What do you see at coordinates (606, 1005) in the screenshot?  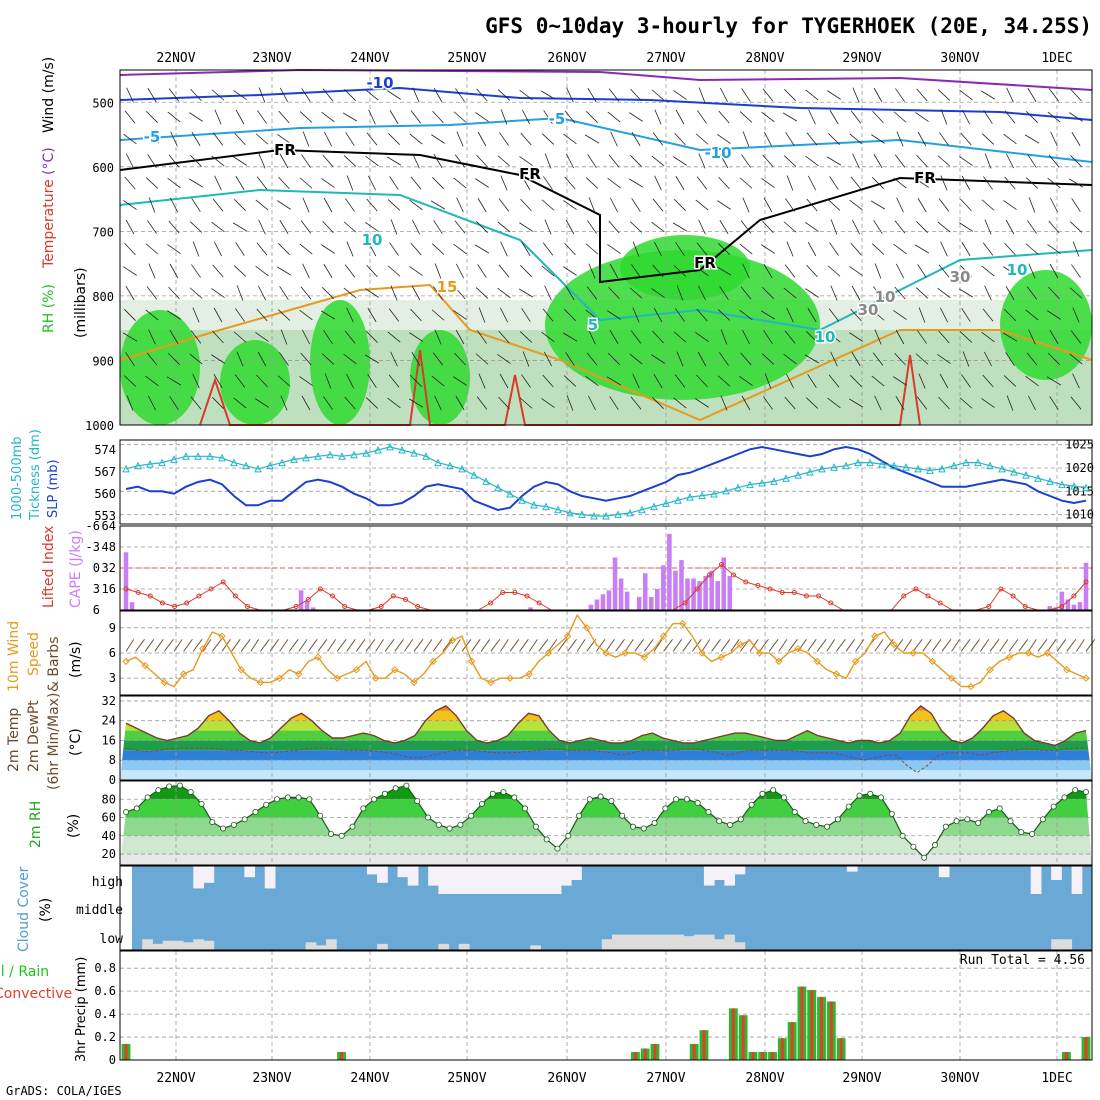 I see `panel-frame` at bounding box center [606, 1005].